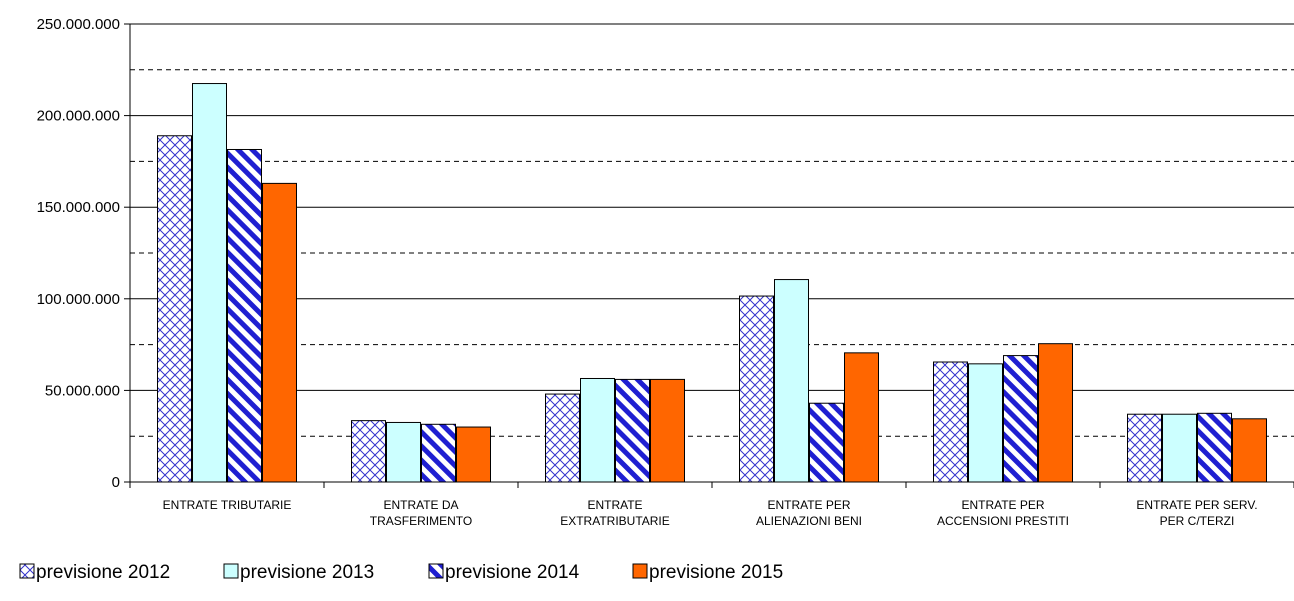  What do you see at coordinates (27, 571) in the screenshot?
I see `legend-swatch-previsione-2012` at bounding box center [27, 571].